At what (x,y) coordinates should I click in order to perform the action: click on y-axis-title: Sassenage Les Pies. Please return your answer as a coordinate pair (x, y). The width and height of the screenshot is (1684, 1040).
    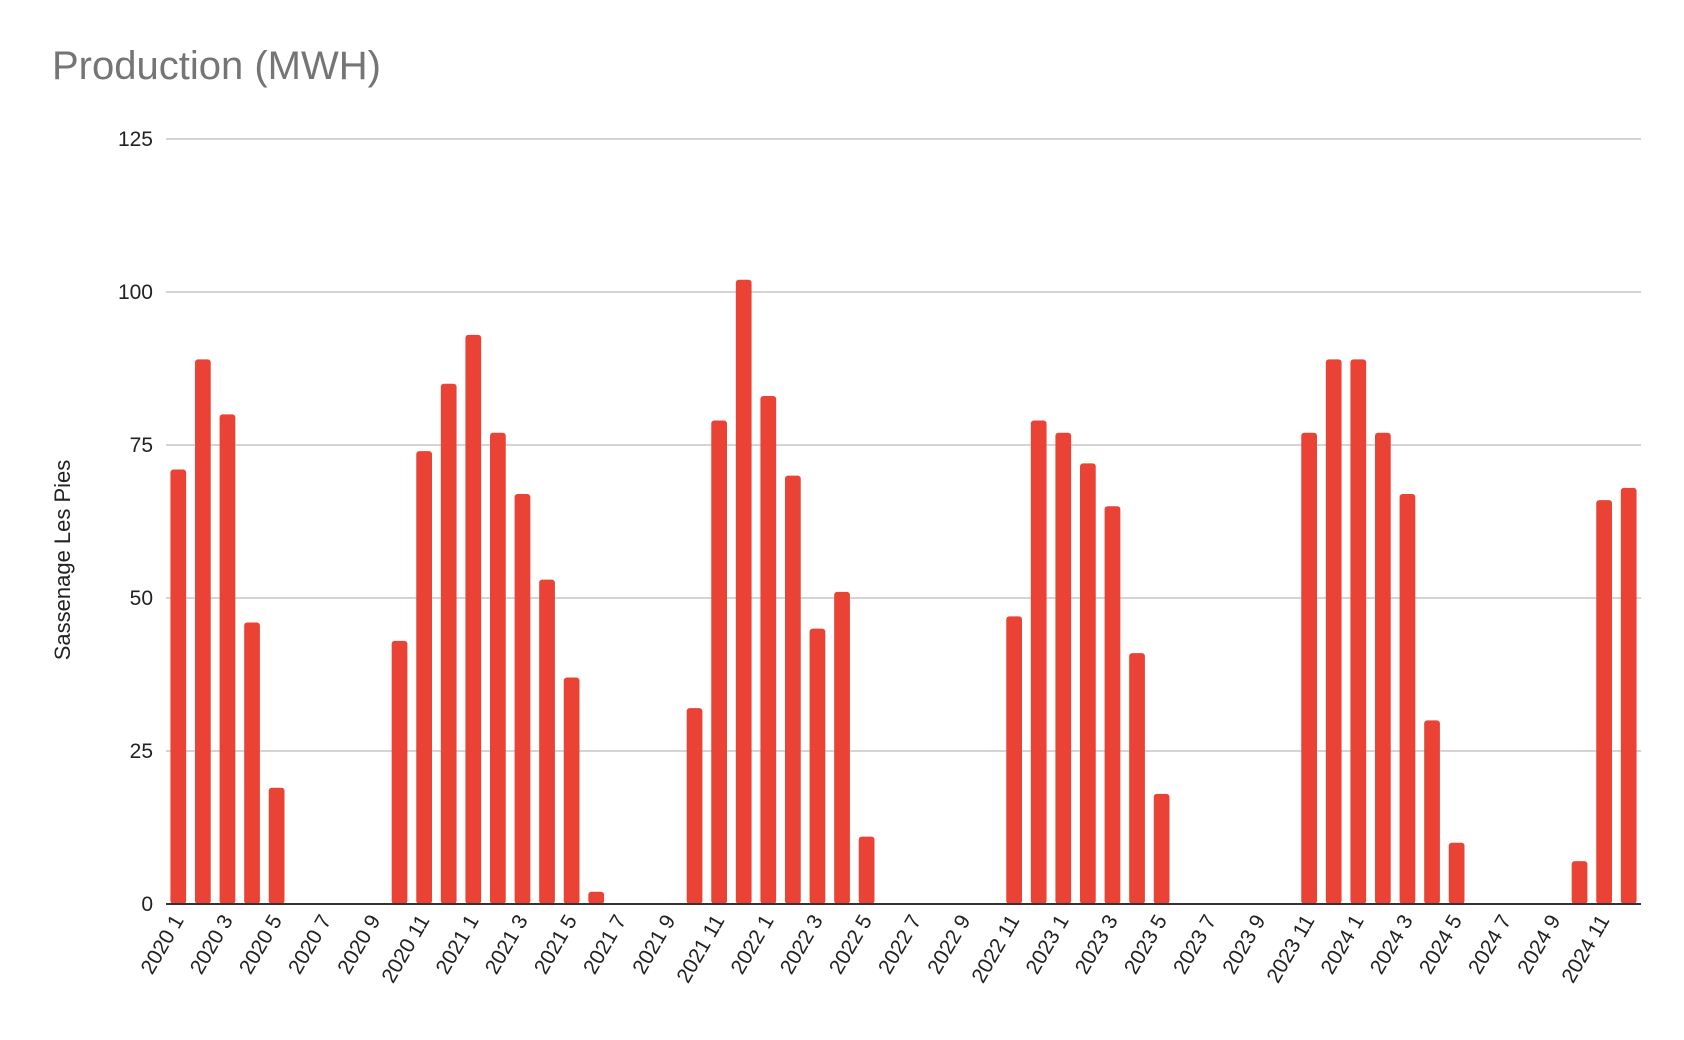
    Looking at the image, I should click on (62, 560).